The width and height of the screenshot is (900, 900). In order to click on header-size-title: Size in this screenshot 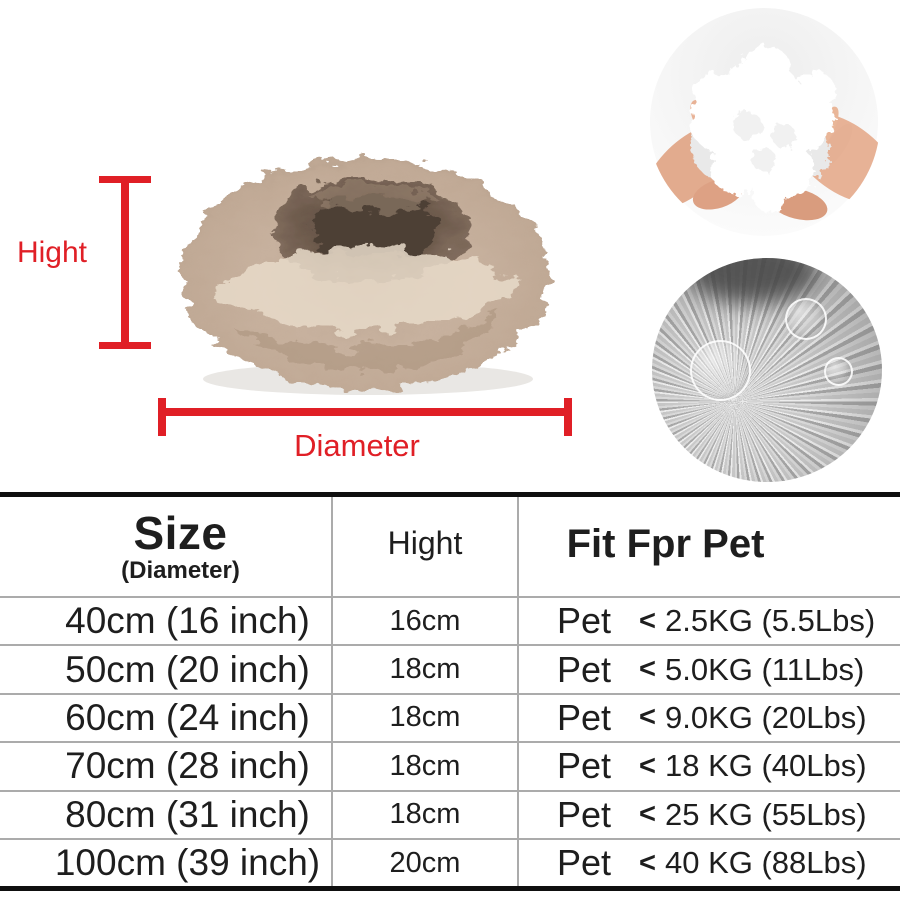, I will do `click(180, 532)`.